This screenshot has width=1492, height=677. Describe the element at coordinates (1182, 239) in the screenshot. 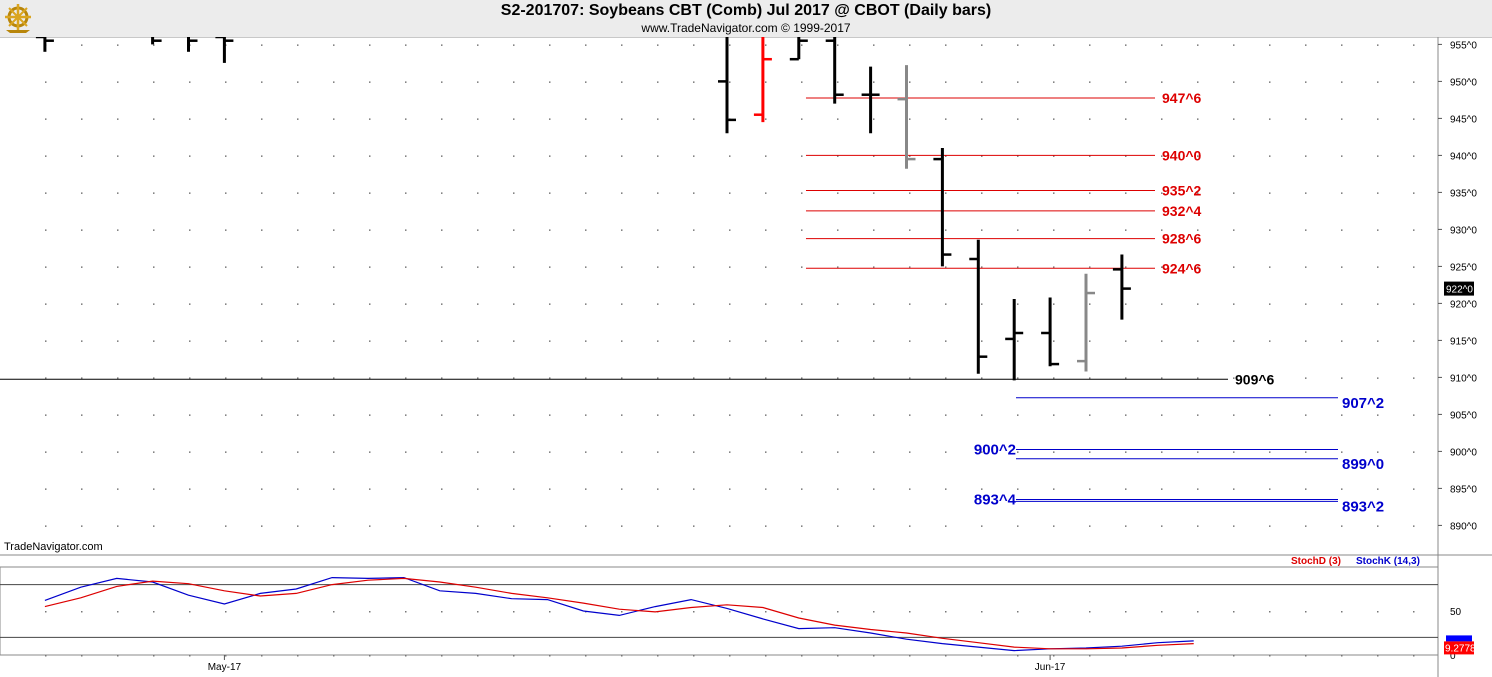

I see `resistance-label: 928^6` at that location.